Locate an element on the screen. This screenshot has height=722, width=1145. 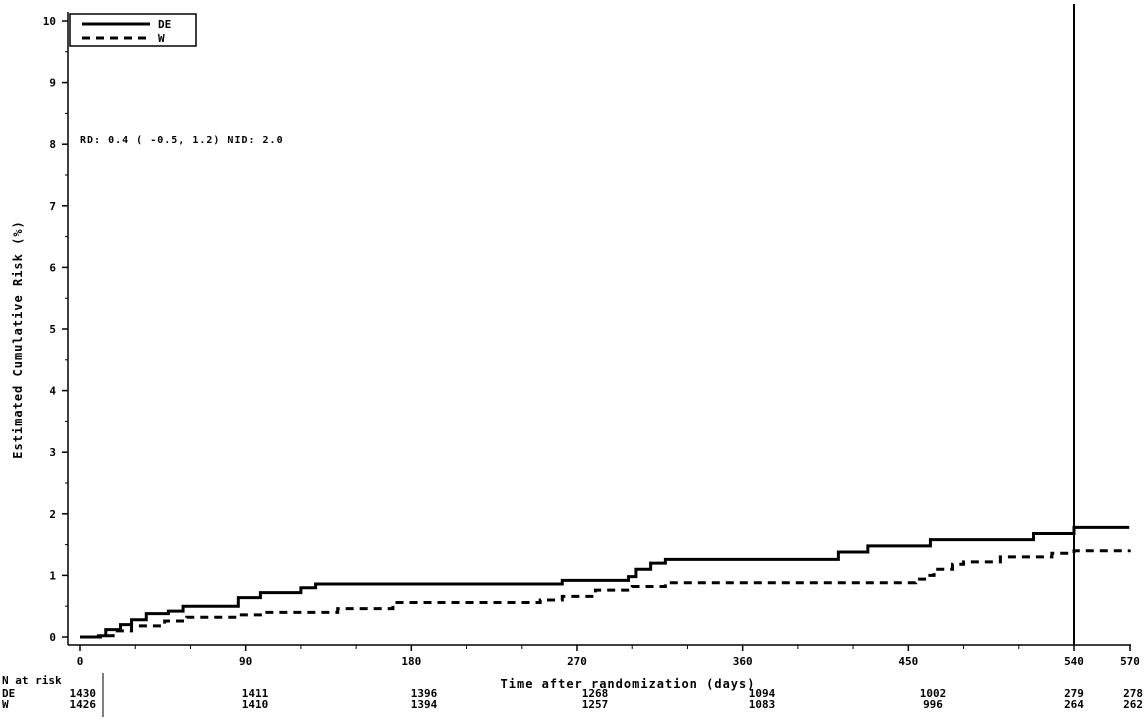
y-tick-label: 10 is located at coordinates (49, 21).